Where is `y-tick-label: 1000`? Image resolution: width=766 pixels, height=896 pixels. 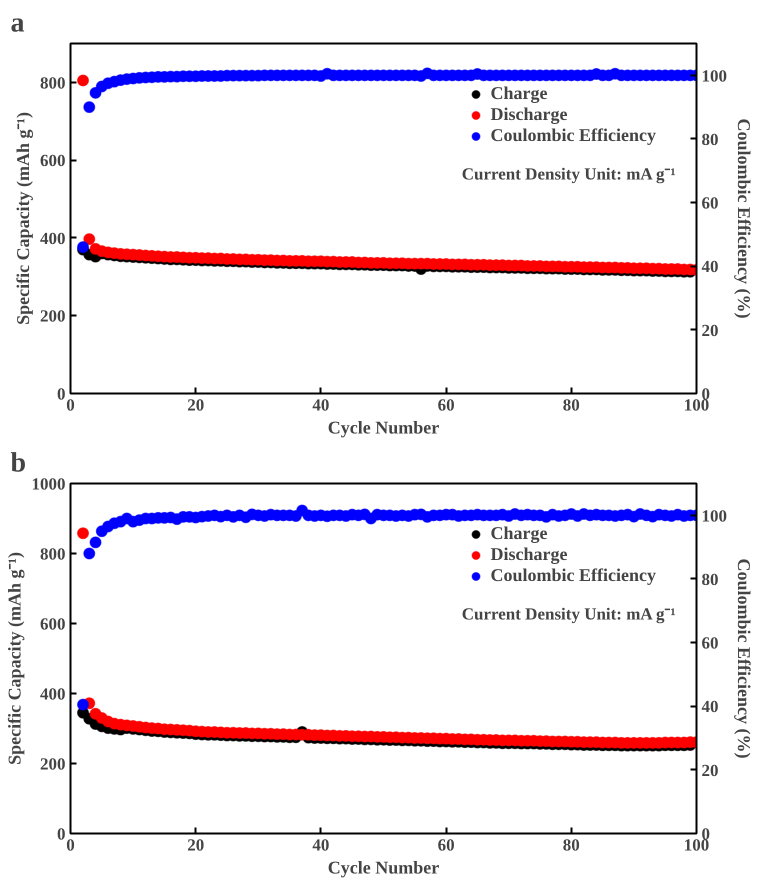 y-tick-label: 1000 is located at coordinates (49, 484).